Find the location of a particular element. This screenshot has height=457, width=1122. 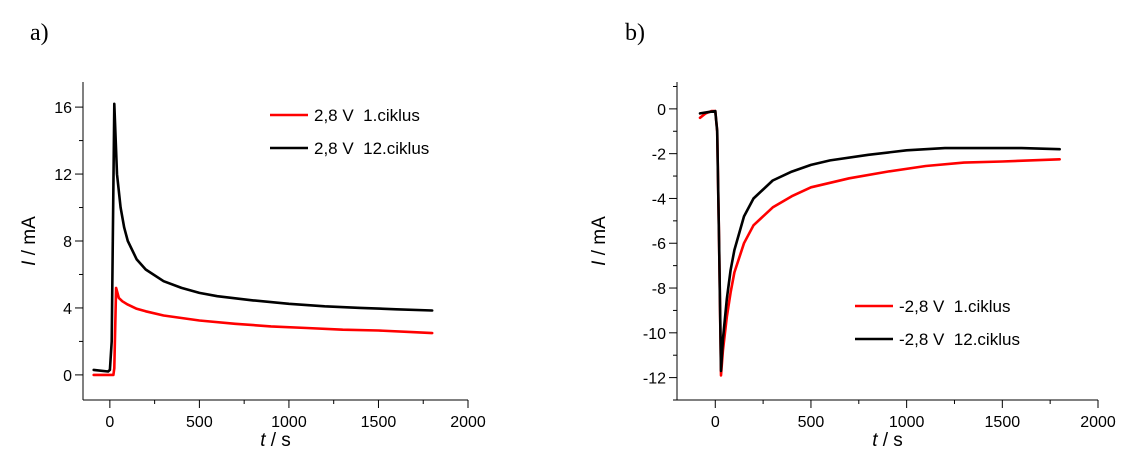

legend-label: -2,8 V 12.ciklus is located at coordinates (959, 339).